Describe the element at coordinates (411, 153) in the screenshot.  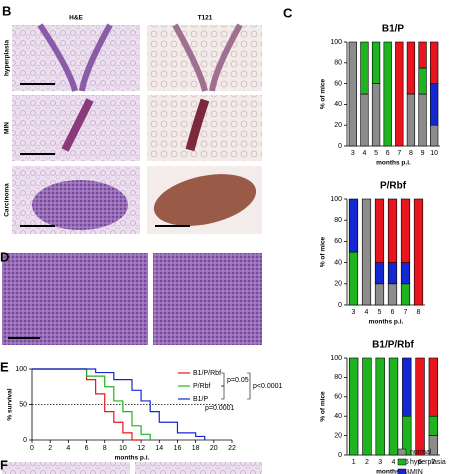
I see `x-tick-label: 8` at that location.